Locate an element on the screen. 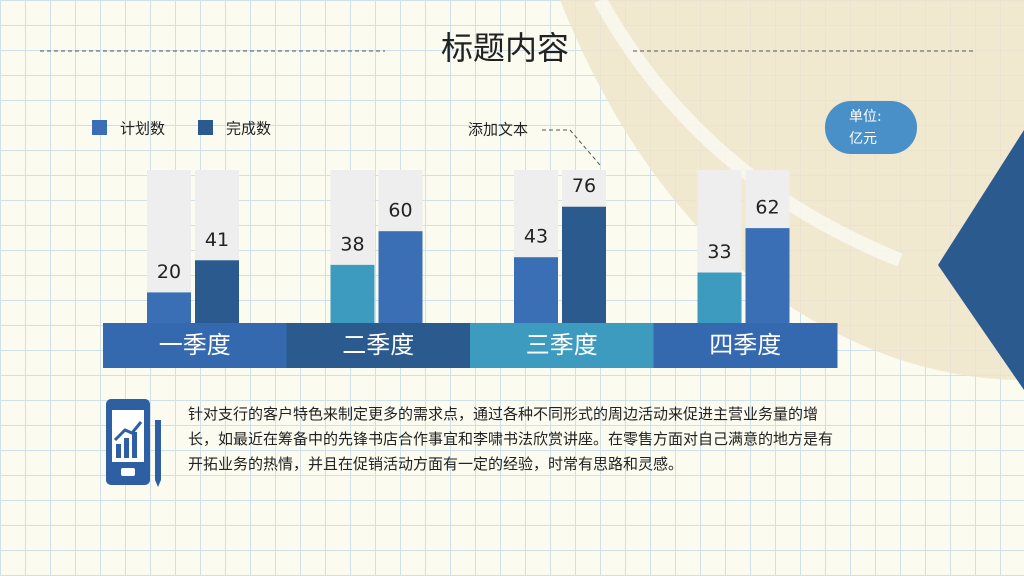 The width and height of the screenshot is (1024, 576). category-label: 三季度 is located at coordinates (562, 345).